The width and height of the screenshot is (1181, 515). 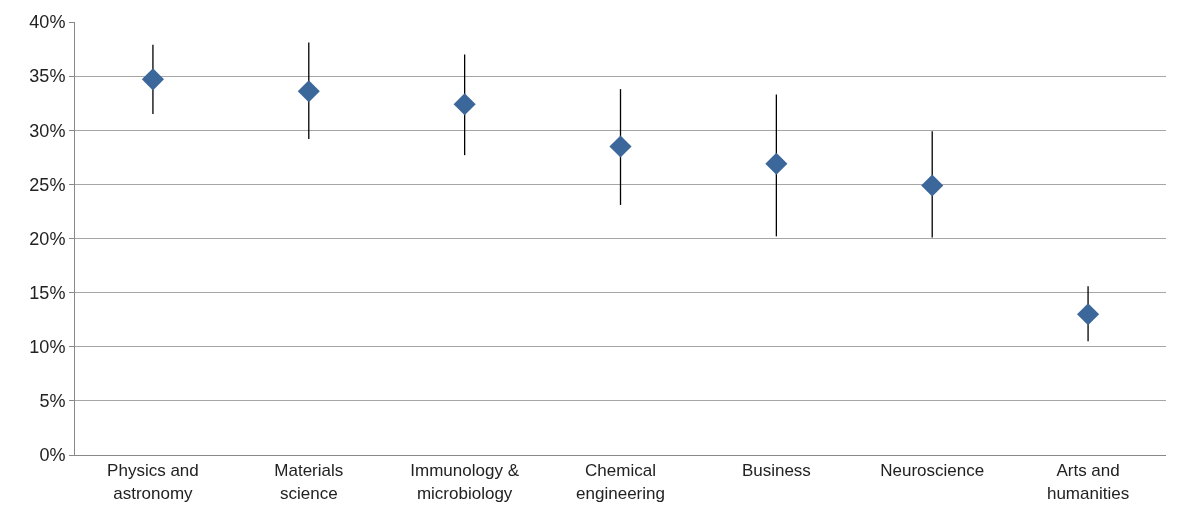 I want to click on y-tick-label: 0%, so click(x=52, y=455).